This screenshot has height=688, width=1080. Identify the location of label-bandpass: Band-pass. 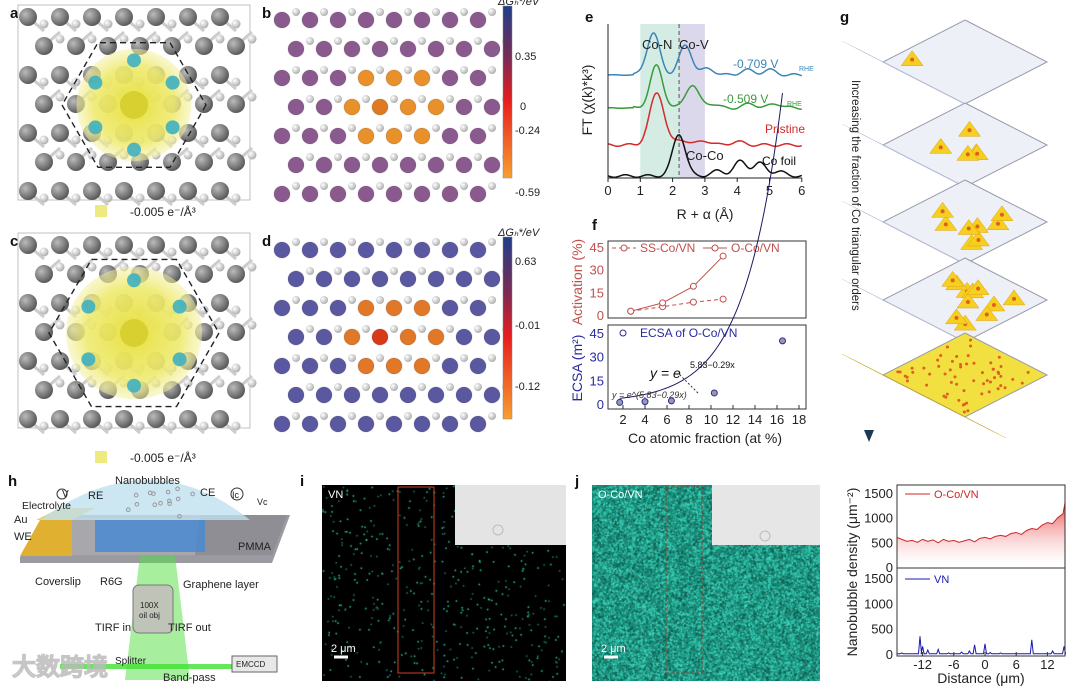
(189, 678).